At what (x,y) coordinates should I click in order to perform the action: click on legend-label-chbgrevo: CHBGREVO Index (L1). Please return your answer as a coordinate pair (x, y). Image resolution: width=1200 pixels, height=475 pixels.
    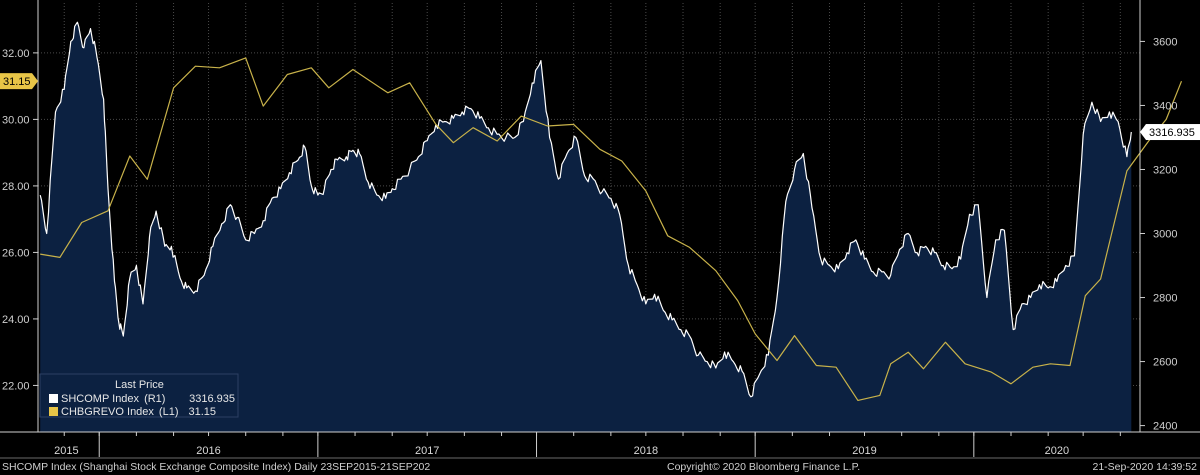
    Looking at the image, I should click on (119, 412).